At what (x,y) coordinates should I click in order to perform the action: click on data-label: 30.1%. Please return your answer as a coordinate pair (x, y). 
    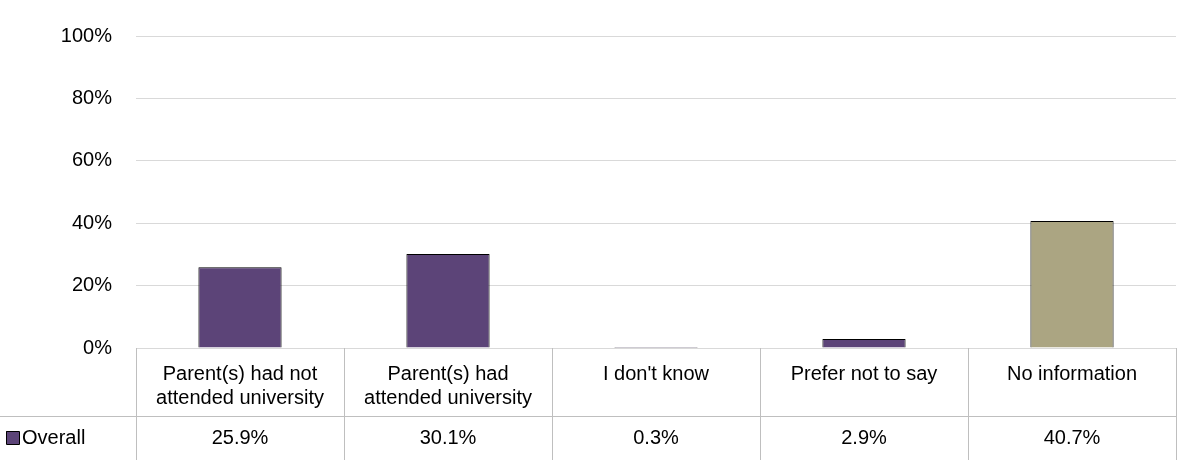
    Looking at the image, I should click on (448, 436).